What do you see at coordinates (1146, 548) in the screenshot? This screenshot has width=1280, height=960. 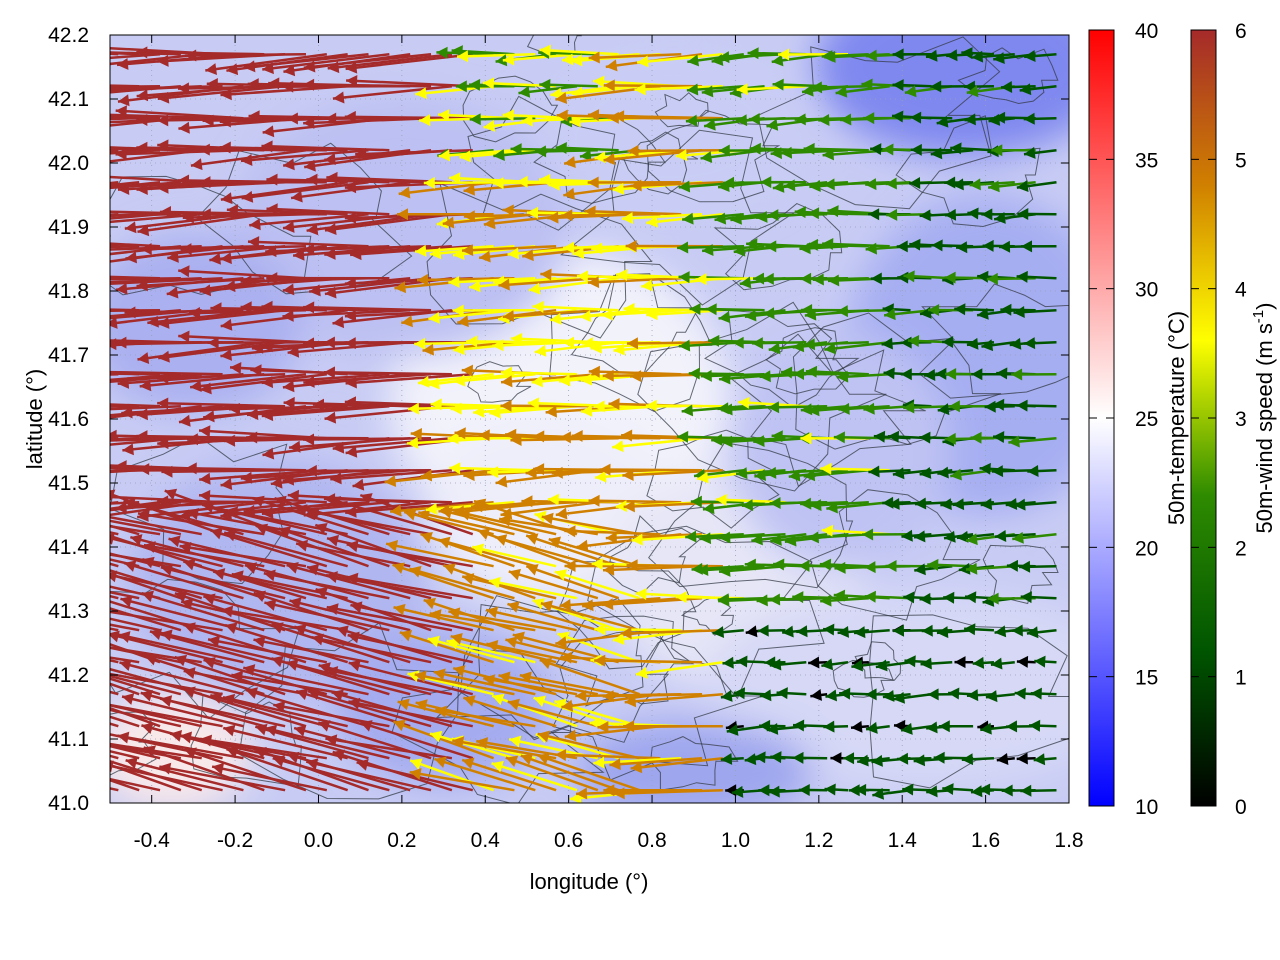 I see `colorbar-tick-label: 20` at bounding box center [1146, 548].